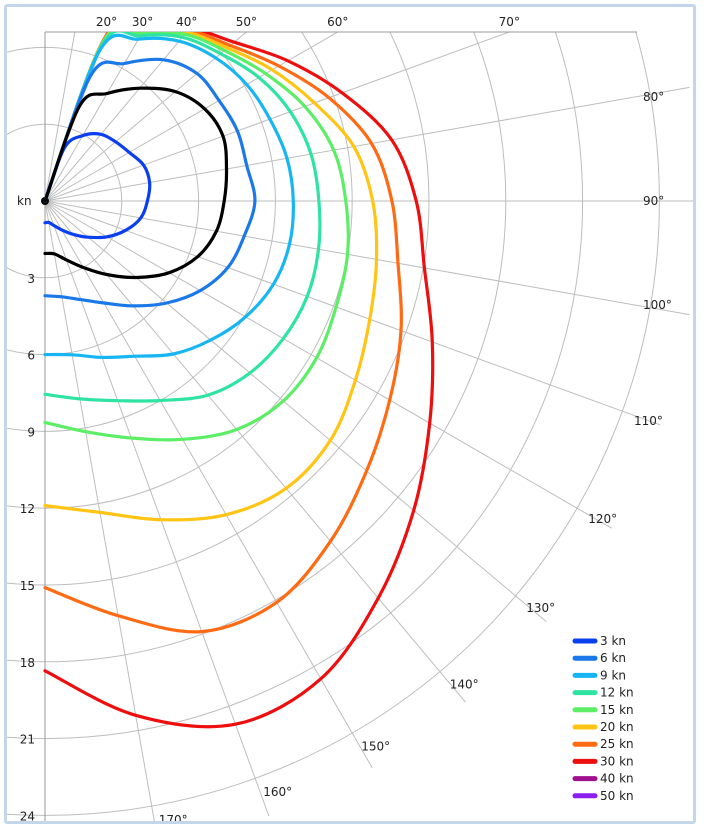 This screenshot has width=704, height=832. I want to click on legend-label: 30 kn, so click(617, 761).